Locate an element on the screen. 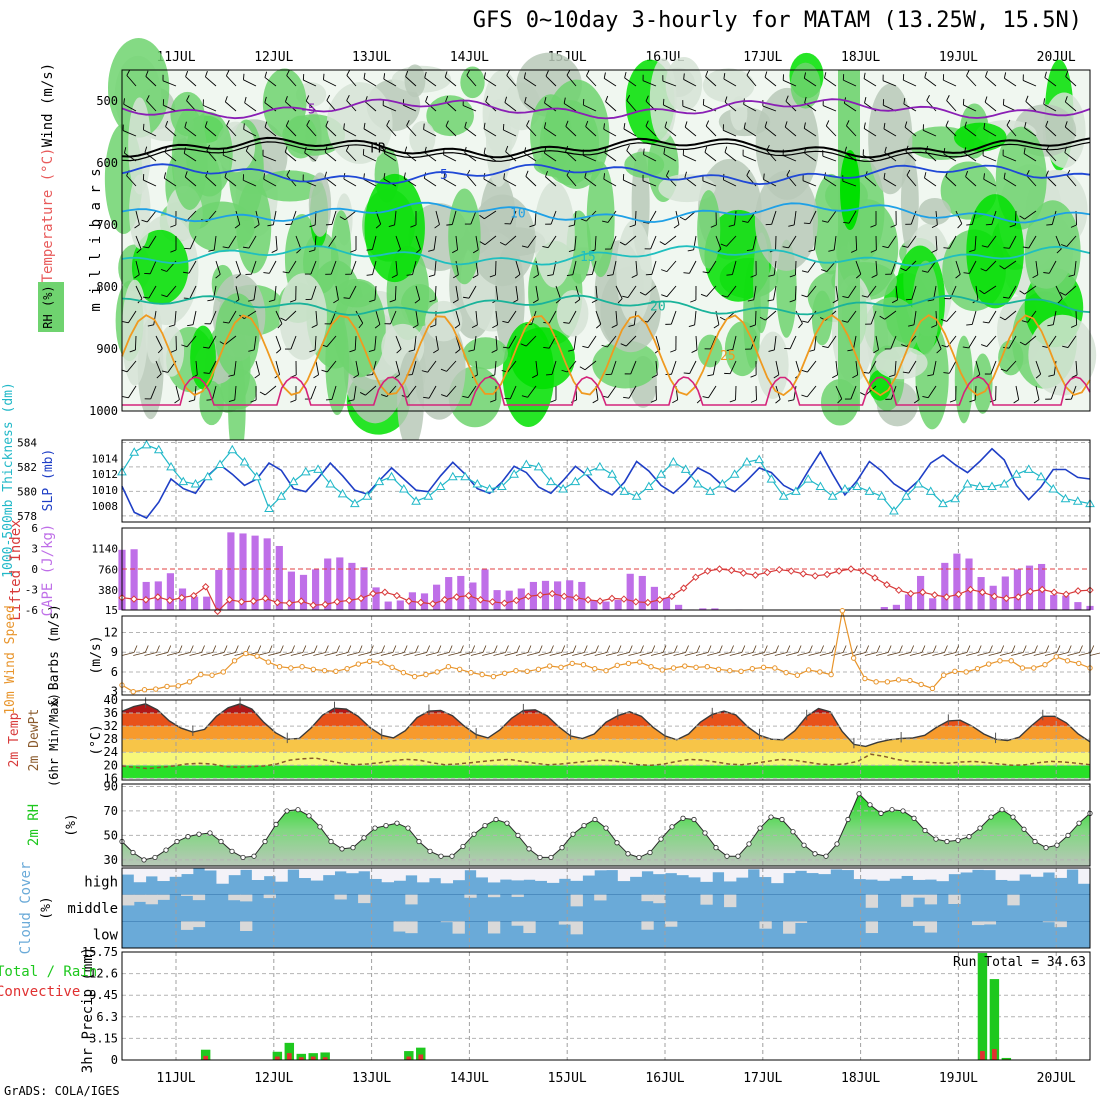 The image size is (1100, 1100). isotherm-line is located at coordinates (606, 256).